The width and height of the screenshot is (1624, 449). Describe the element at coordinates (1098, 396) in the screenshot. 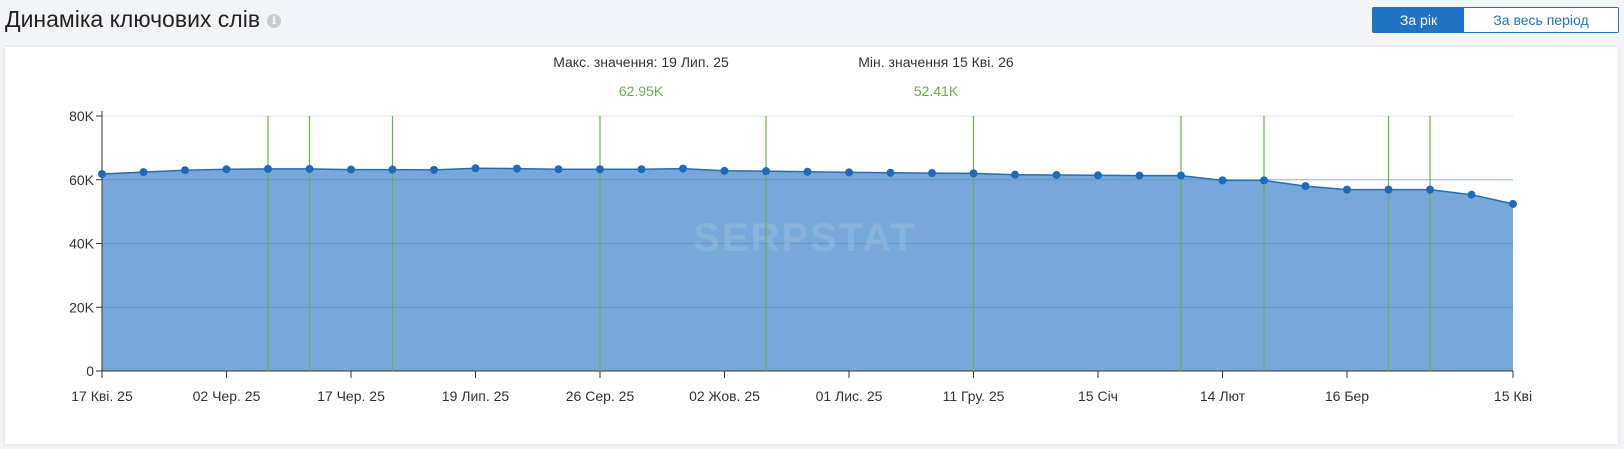

I see `x-tick-label: 15 Січ` at that location.